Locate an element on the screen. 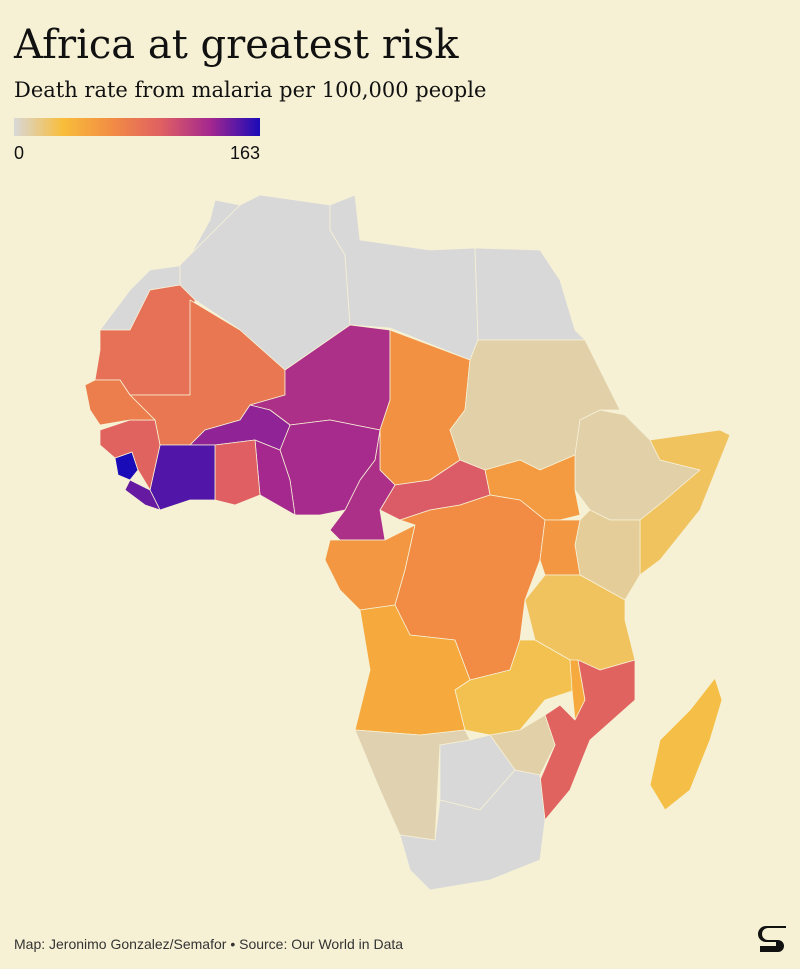 The image size is (800, 969). scale-min-label: 0 is located at coordinates (19, 153).